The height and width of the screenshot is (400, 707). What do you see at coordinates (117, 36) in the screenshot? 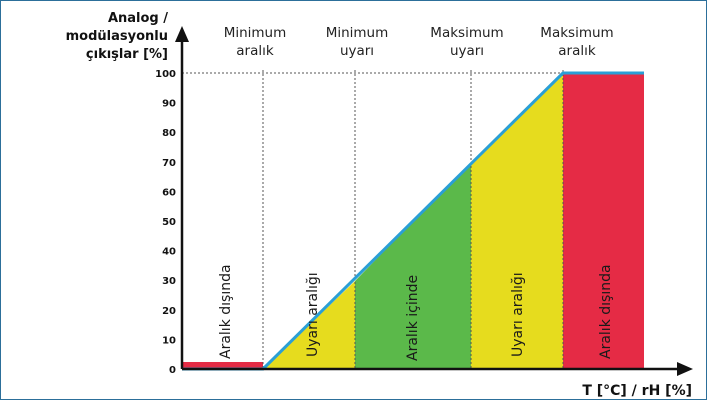
I see `y-axis-title-line-2: modülasyonlu` at bounding box center [117, 36].